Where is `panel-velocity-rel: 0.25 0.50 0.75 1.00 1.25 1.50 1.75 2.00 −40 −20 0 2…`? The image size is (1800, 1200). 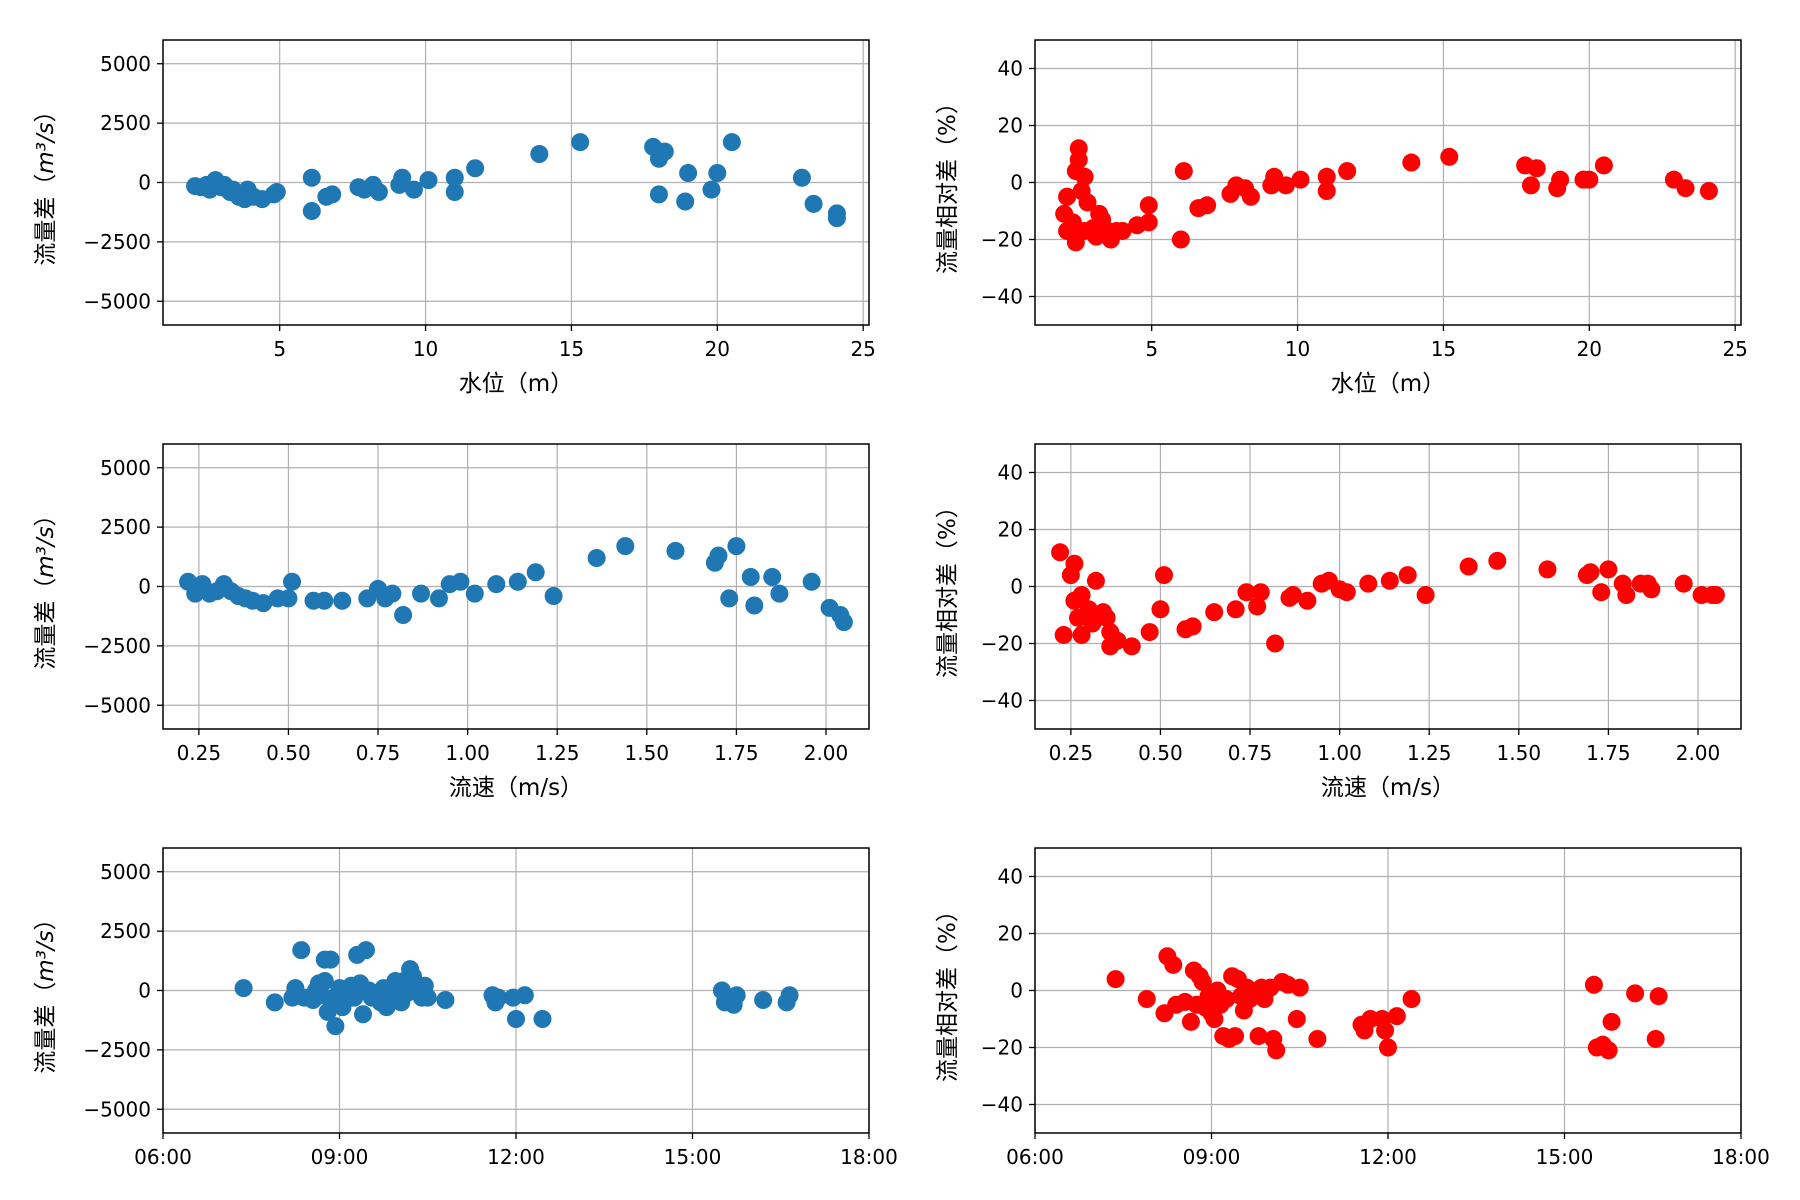
panel-velocity-rel: 0.25 0.50 0.75 1.00 1.25 1.50 1.75 2.00 −40 −20 0 2… is located at coordinates (1338, 622).